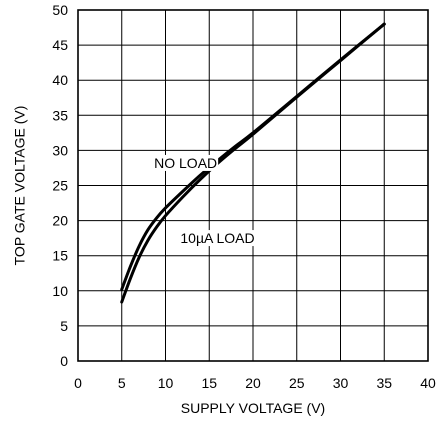 Image resolution: width=438 pixels, height=421 pixels. I want to click on x-tick-label: 0, so click(78, 383).